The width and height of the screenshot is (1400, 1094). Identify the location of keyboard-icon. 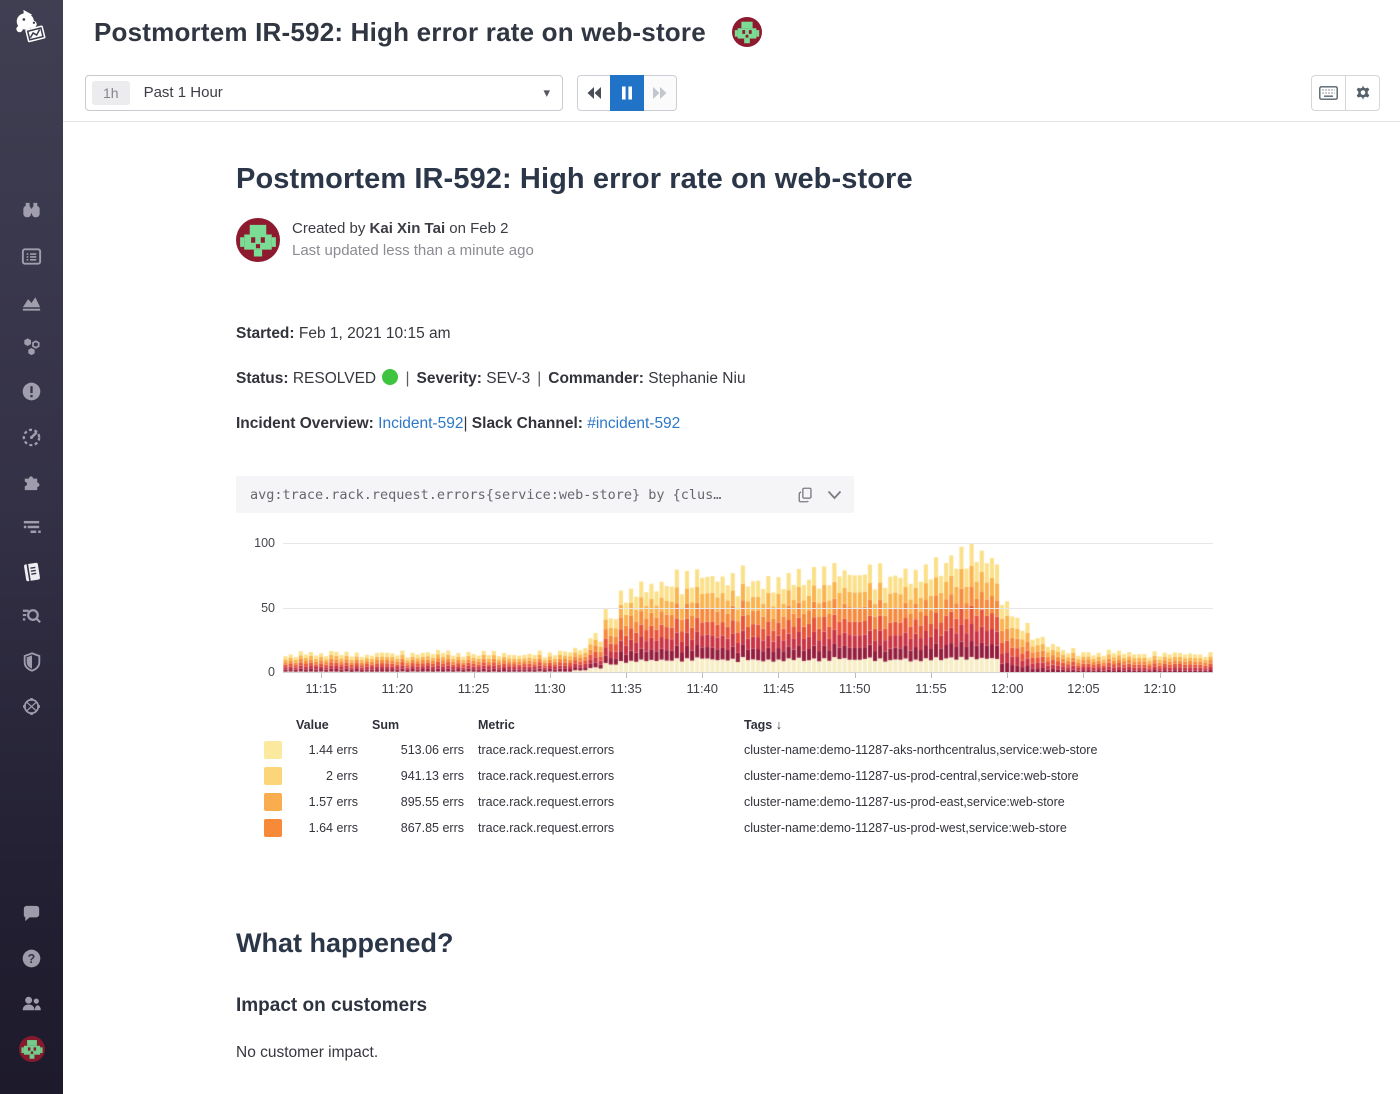
(1328, 92).